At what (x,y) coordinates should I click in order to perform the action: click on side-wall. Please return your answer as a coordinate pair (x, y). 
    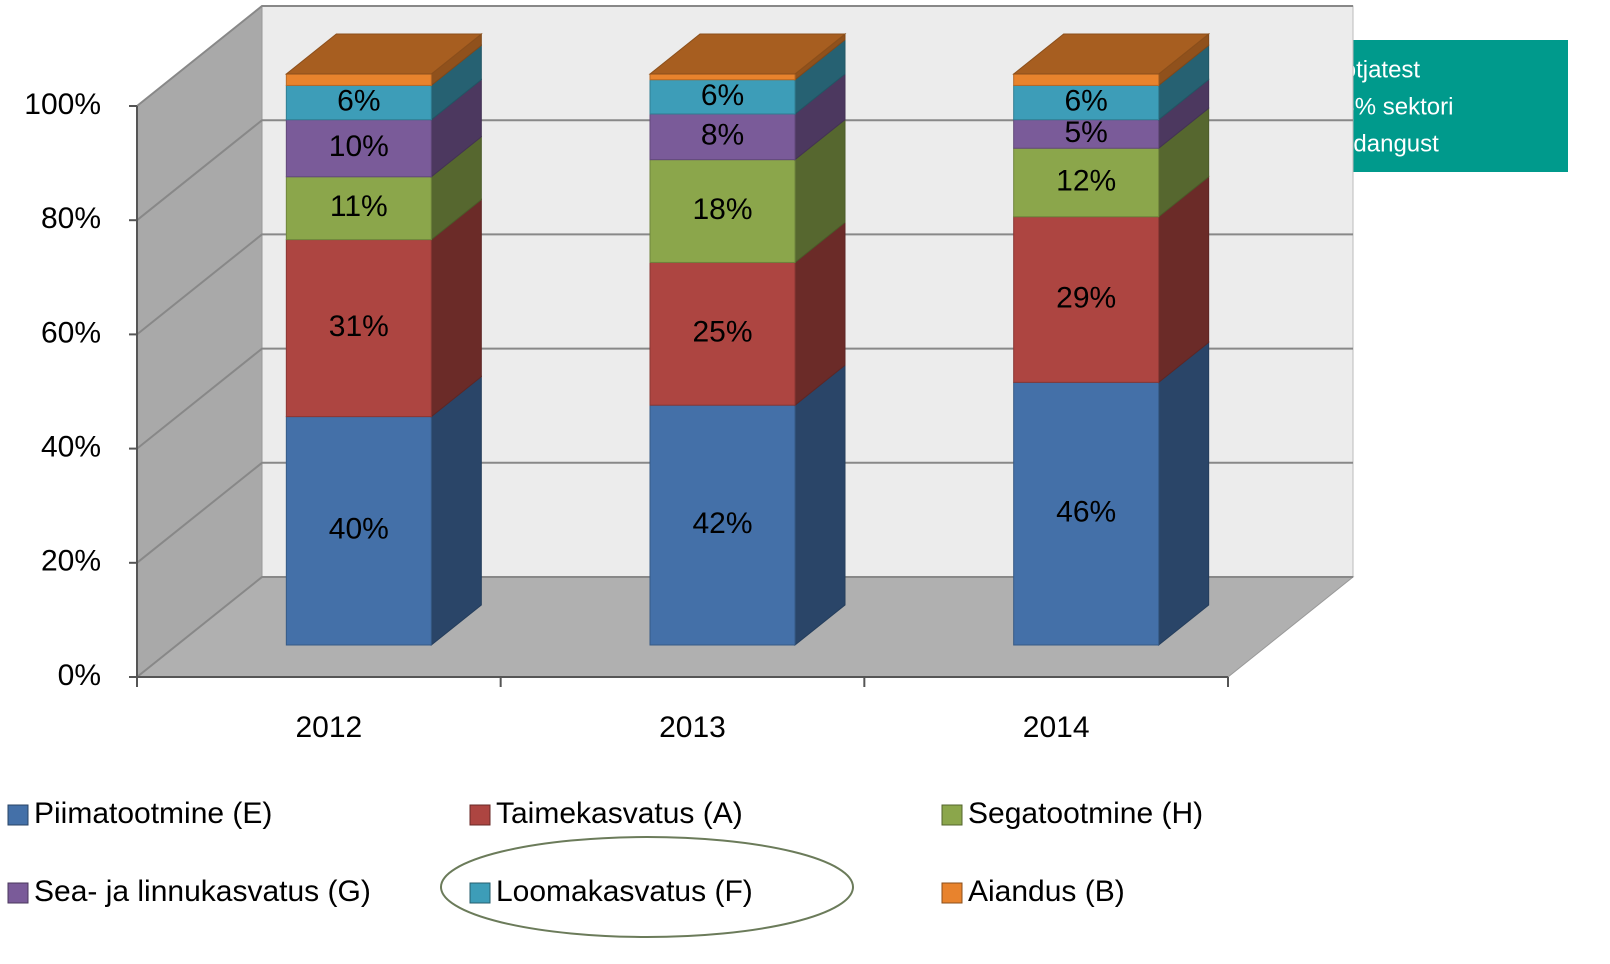
    Looking at the image, I should click on (199, 341).